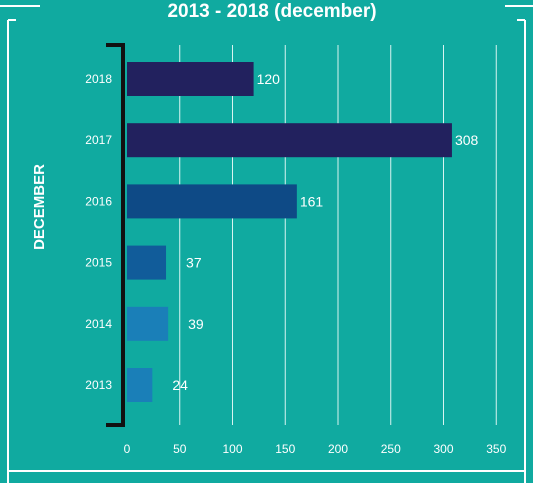  Describe the element at coordinates (140, 385) in the screenshot. I see `bar-2013` at that location.